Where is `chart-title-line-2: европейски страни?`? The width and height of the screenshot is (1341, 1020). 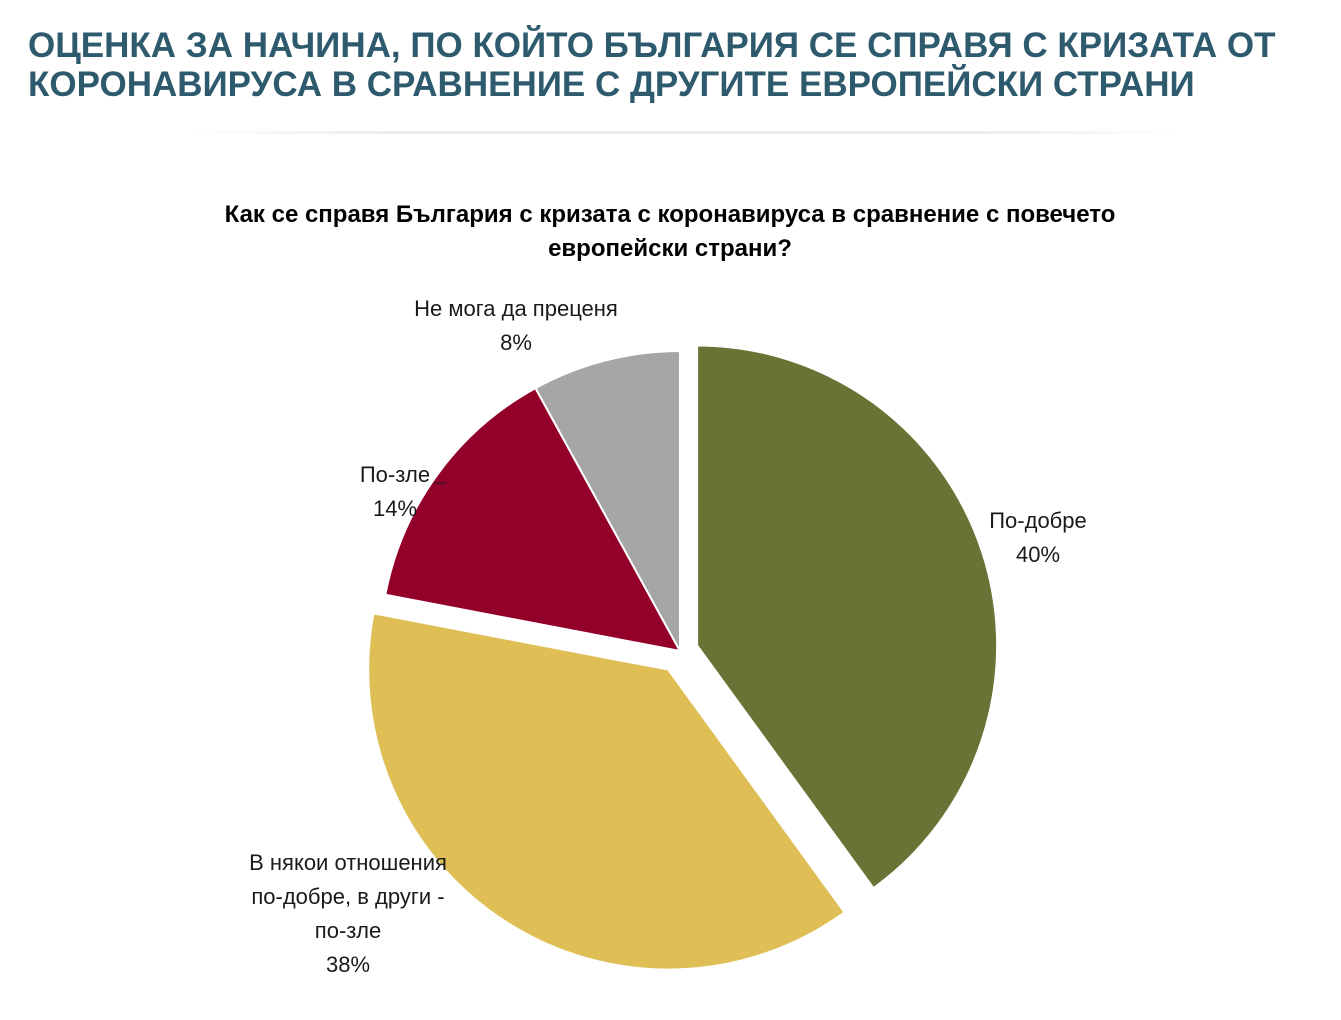
chart-title-line-2: европейски страни? is located at coordinates (670, 248).